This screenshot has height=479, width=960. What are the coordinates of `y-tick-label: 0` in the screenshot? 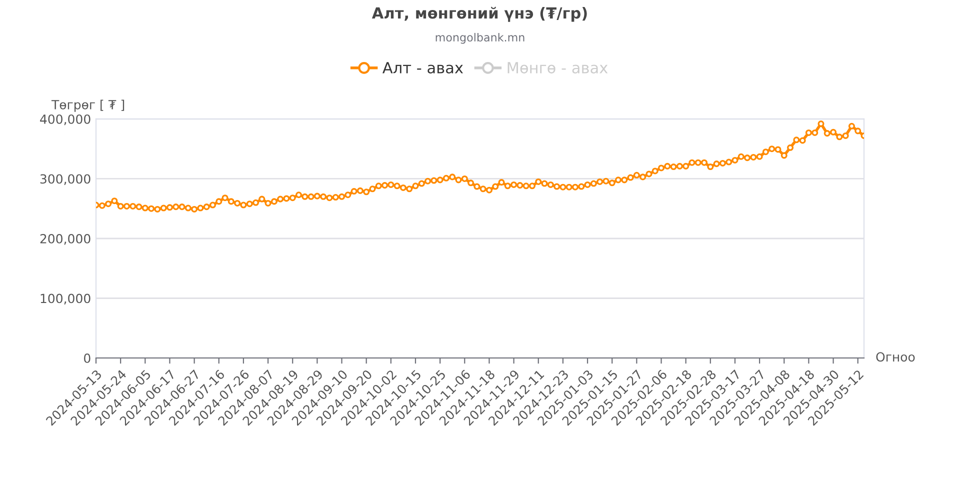 It's located at (87, 358).